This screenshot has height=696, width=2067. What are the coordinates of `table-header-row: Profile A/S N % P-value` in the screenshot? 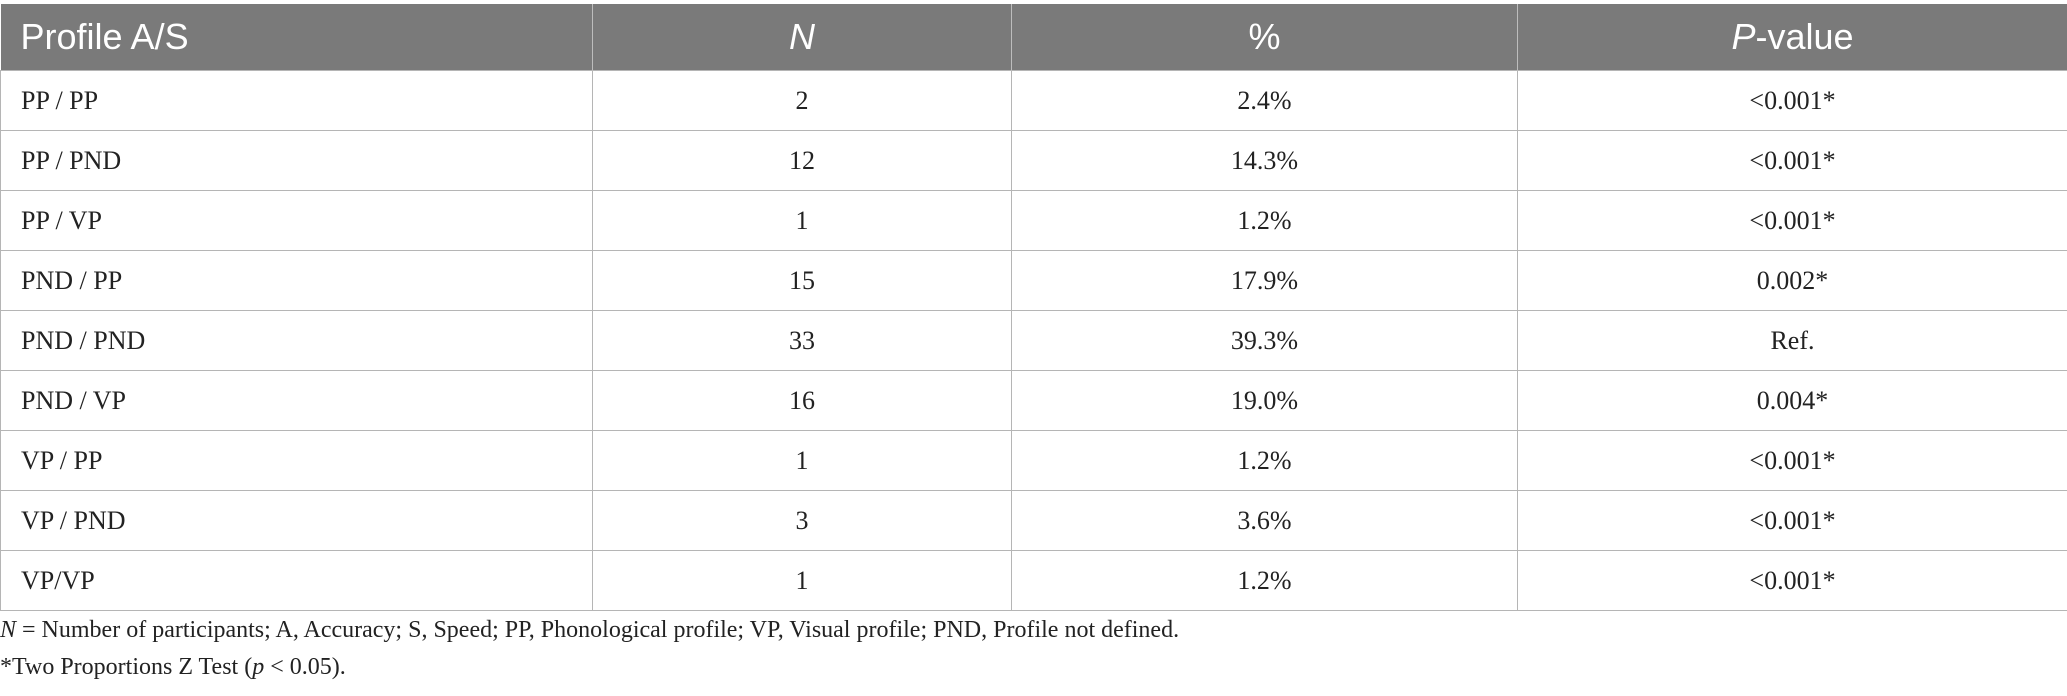 It's located at (1033, 37).